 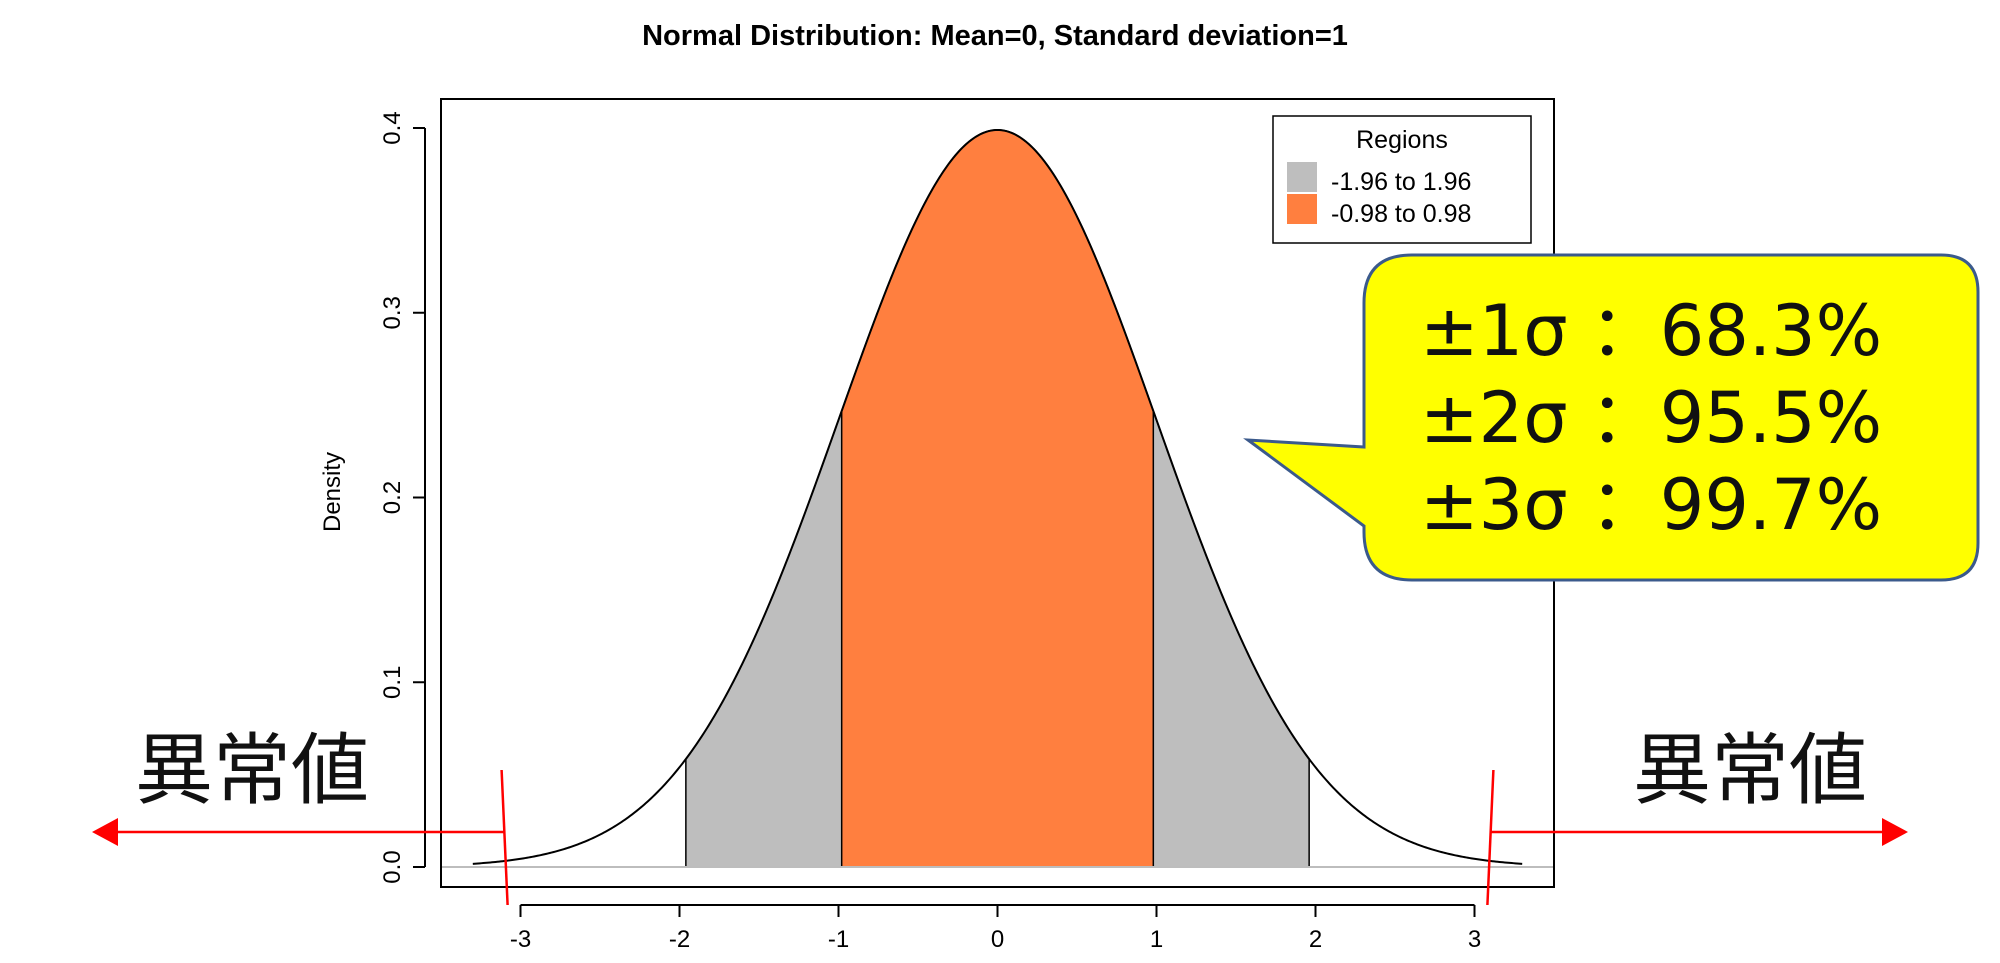 What do you see at coordinates (1401, 214) in the screenshot?
I see `legend-label-orange: -0.98 to 0.98` at bounding box center [1401, 214].